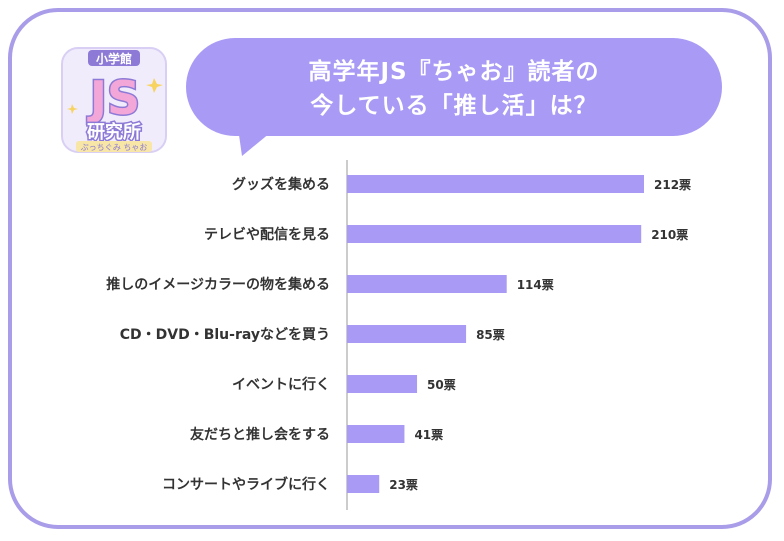 The width and height of the screenshot is (784, 541). Describe the element at coordinates (281, 184) in the screenshot. I see `category-label: グッズを集める` at that location.